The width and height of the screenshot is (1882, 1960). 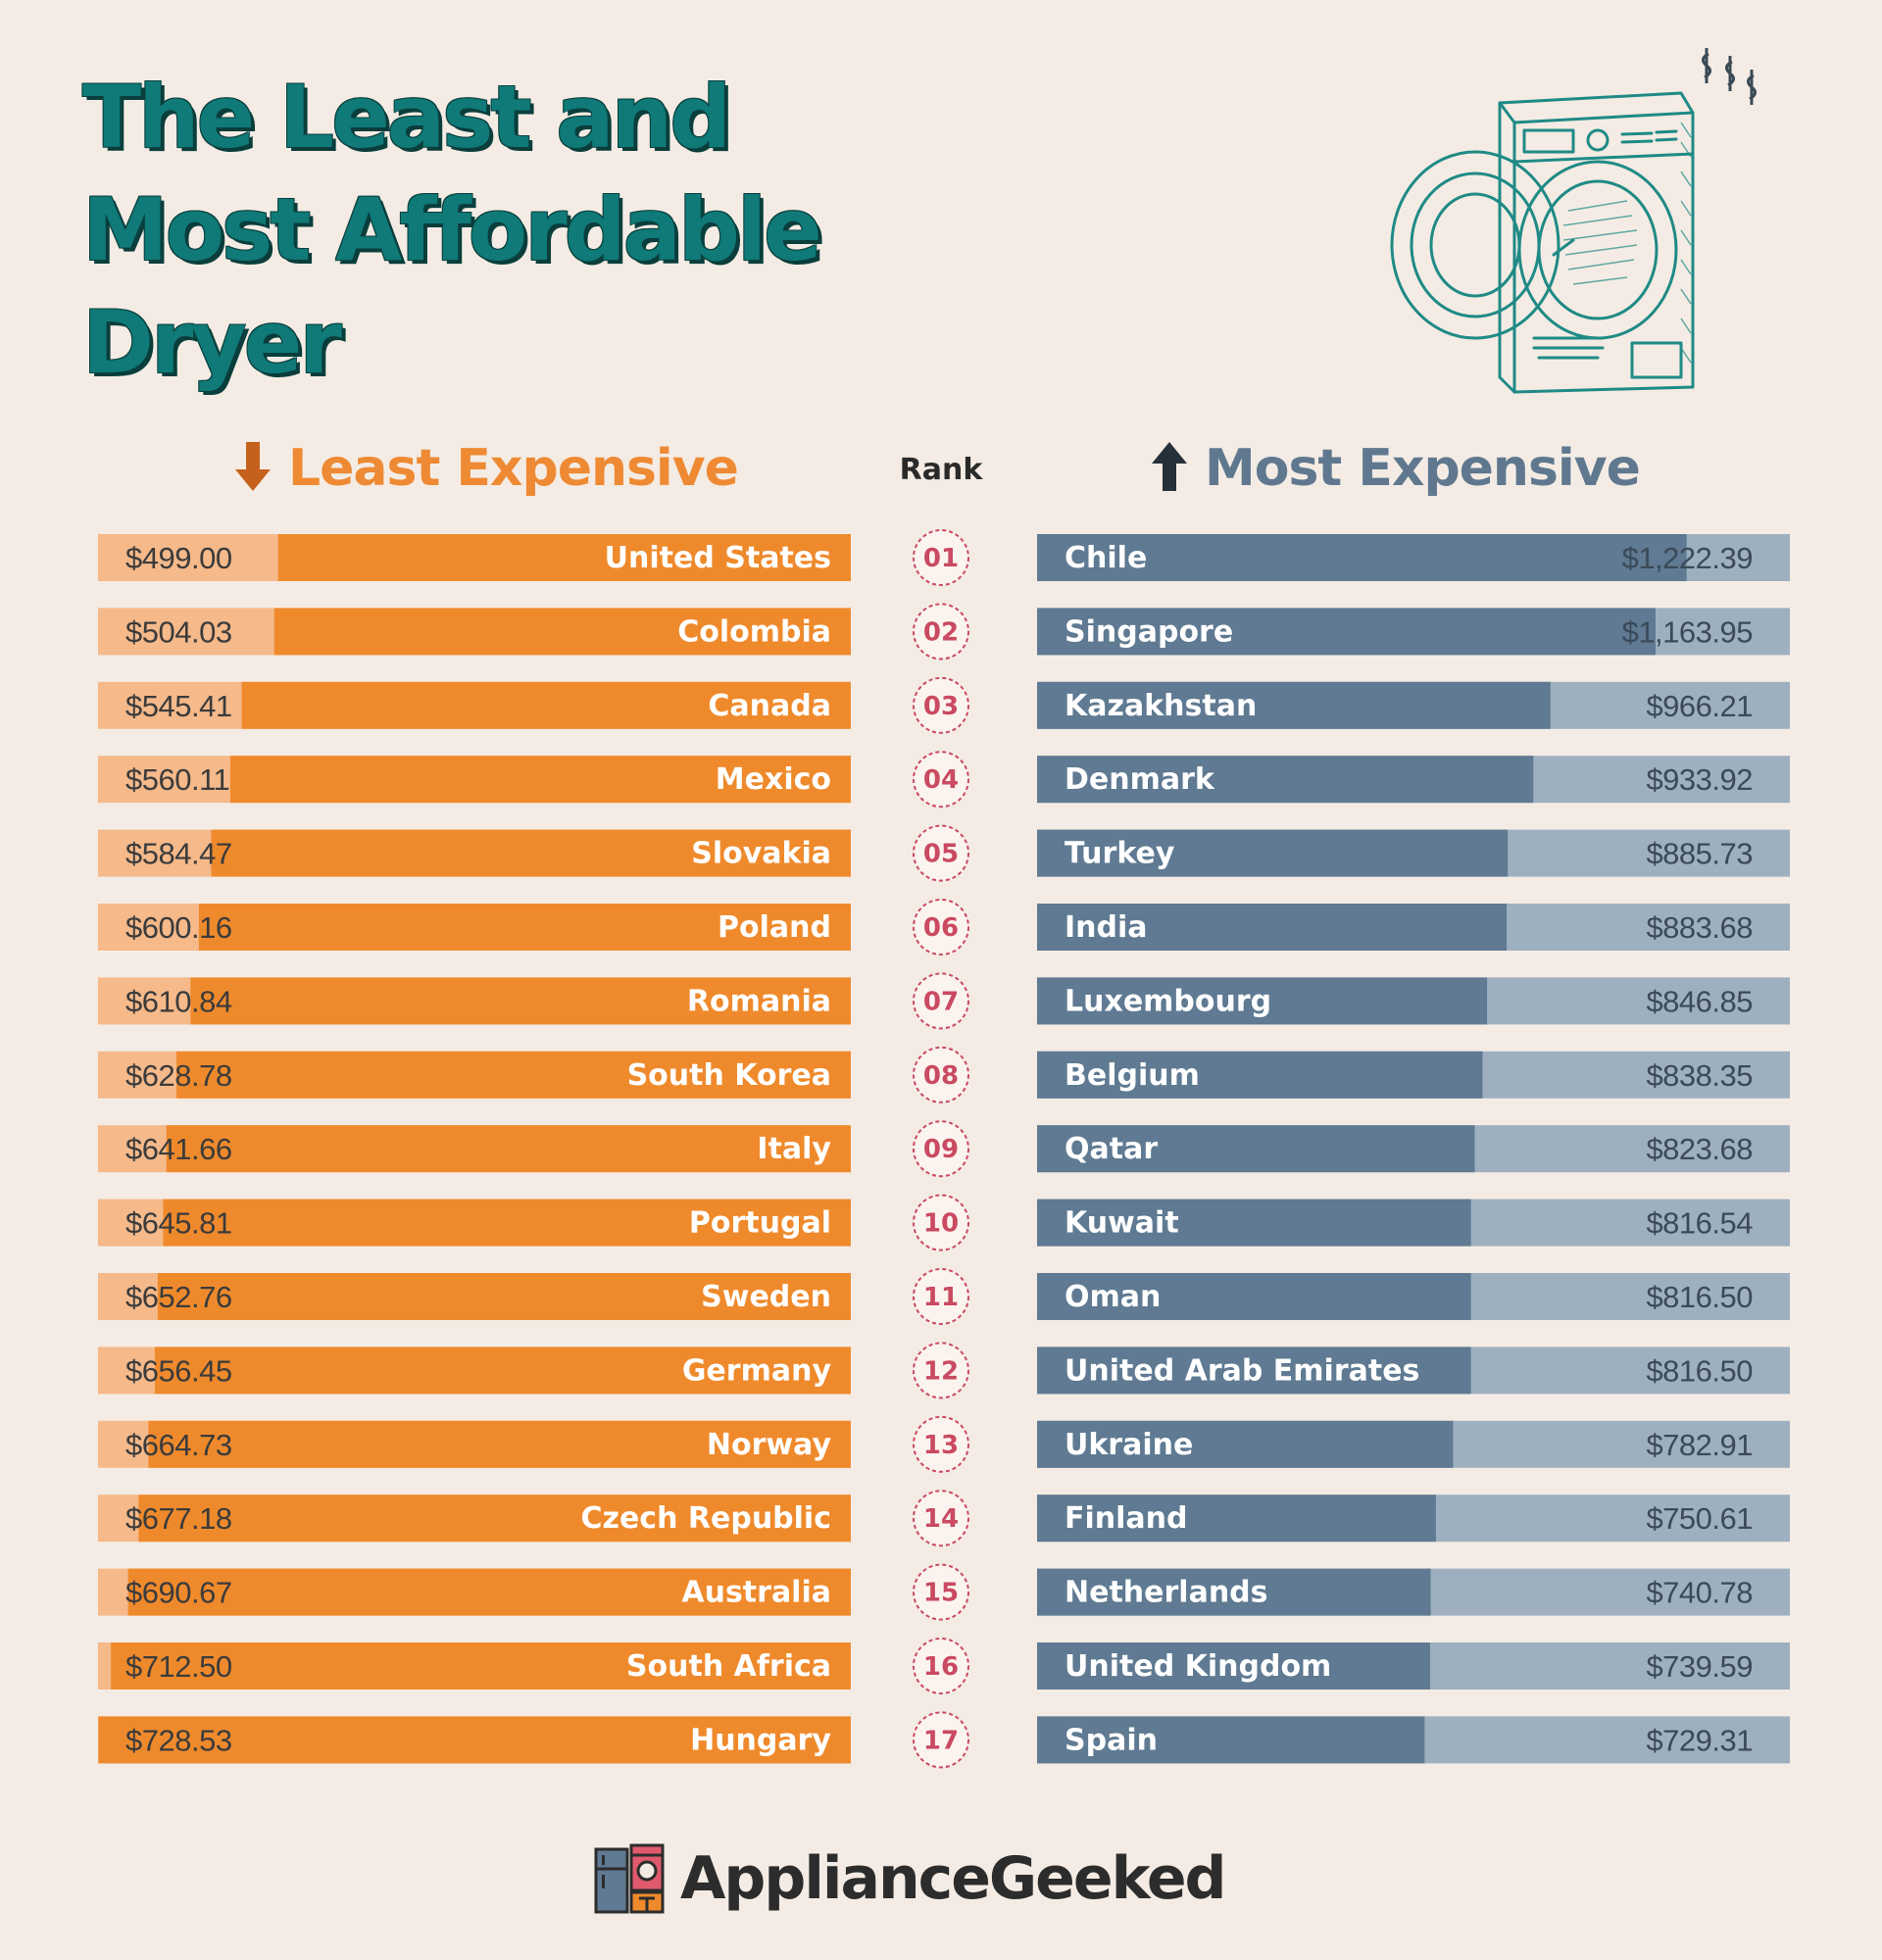 I want to click on rank-number: 12, so click(x=941, y=1371).